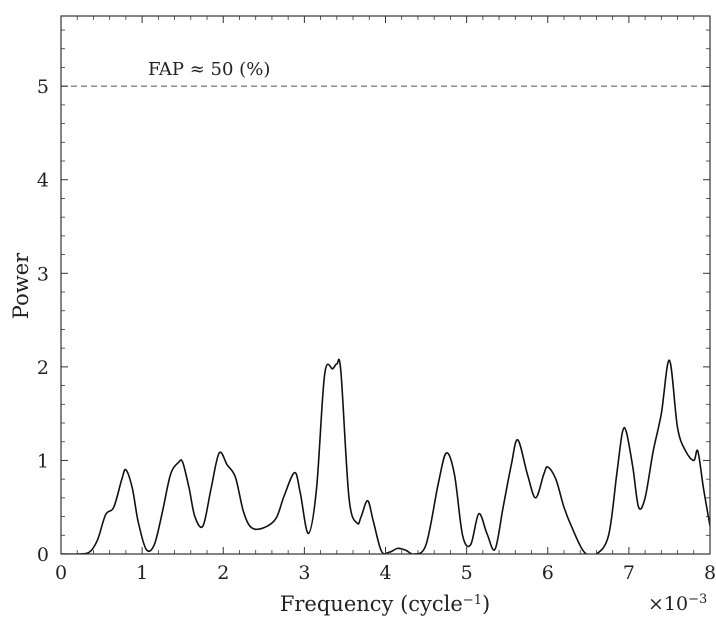 Image resolution: width=716 pixels, height=617 pixels. What do you see at coordinates (43, 555) in the screenshot?
I see `y-tick-label-0: 0` at bounding box center [43, 555].